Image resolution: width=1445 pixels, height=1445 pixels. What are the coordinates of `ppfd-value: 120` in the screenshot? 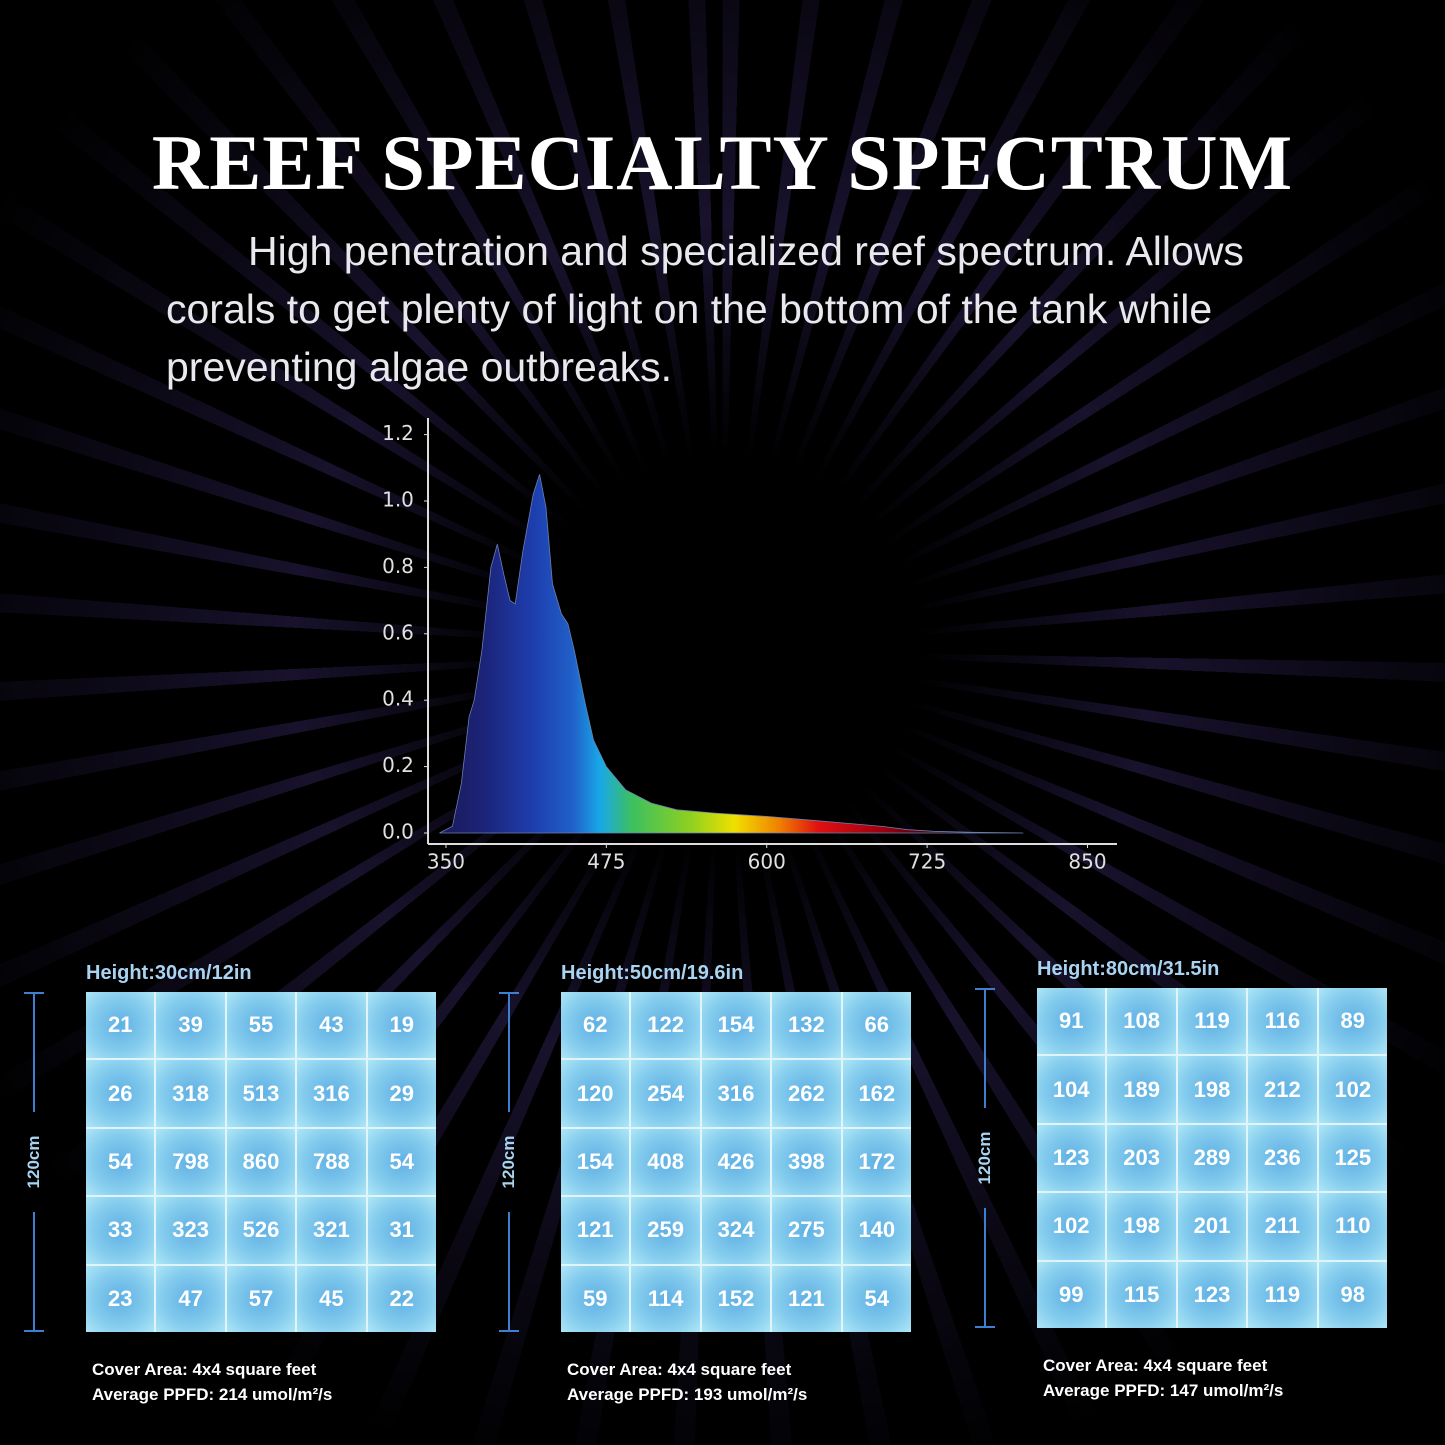 It's located at (595, 1093).